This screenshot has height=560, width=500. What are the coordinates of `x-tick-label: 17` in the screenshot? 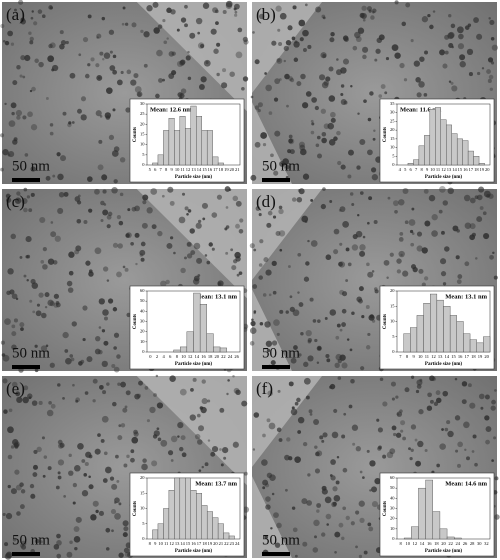 It's located at (215, 169).